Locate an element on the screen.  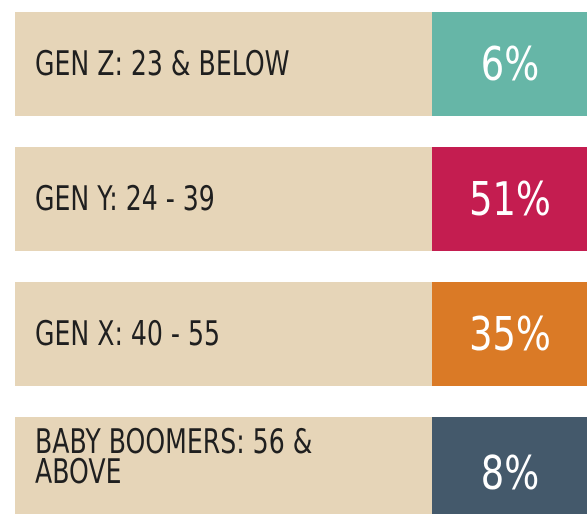
label-box: GEN X: 40 - 55 is located at coordinates (223, 334).